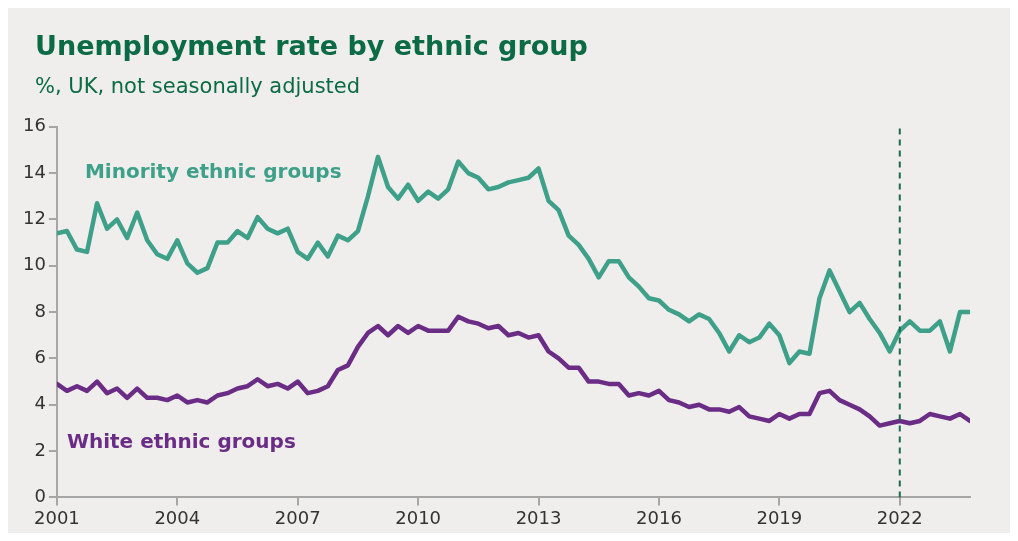 The width and height of the screenshot is (1018, 541). Describe the element at coordinates (57, 517) in the screenshot. I see `x-tick-label: 2001` at that location.